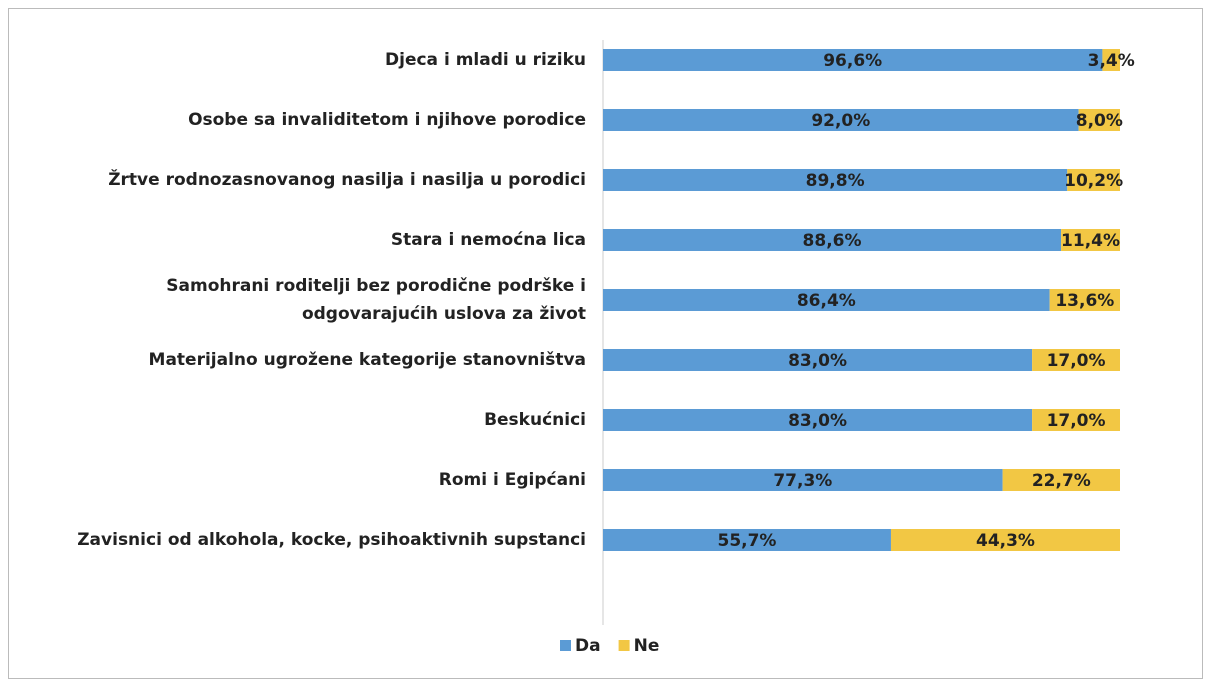  I want to click on value-label: 22,7%, so click(1061, 481).